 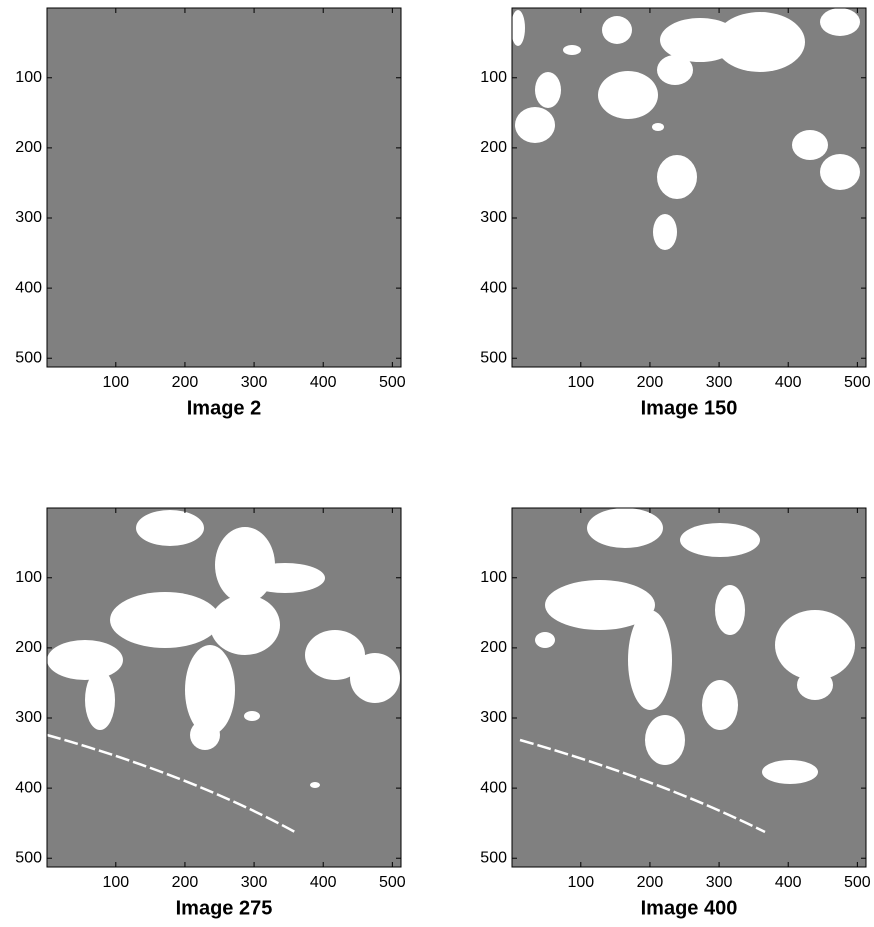 I want to click on x-axis-label: Image 400, so click(x=689, y=908).